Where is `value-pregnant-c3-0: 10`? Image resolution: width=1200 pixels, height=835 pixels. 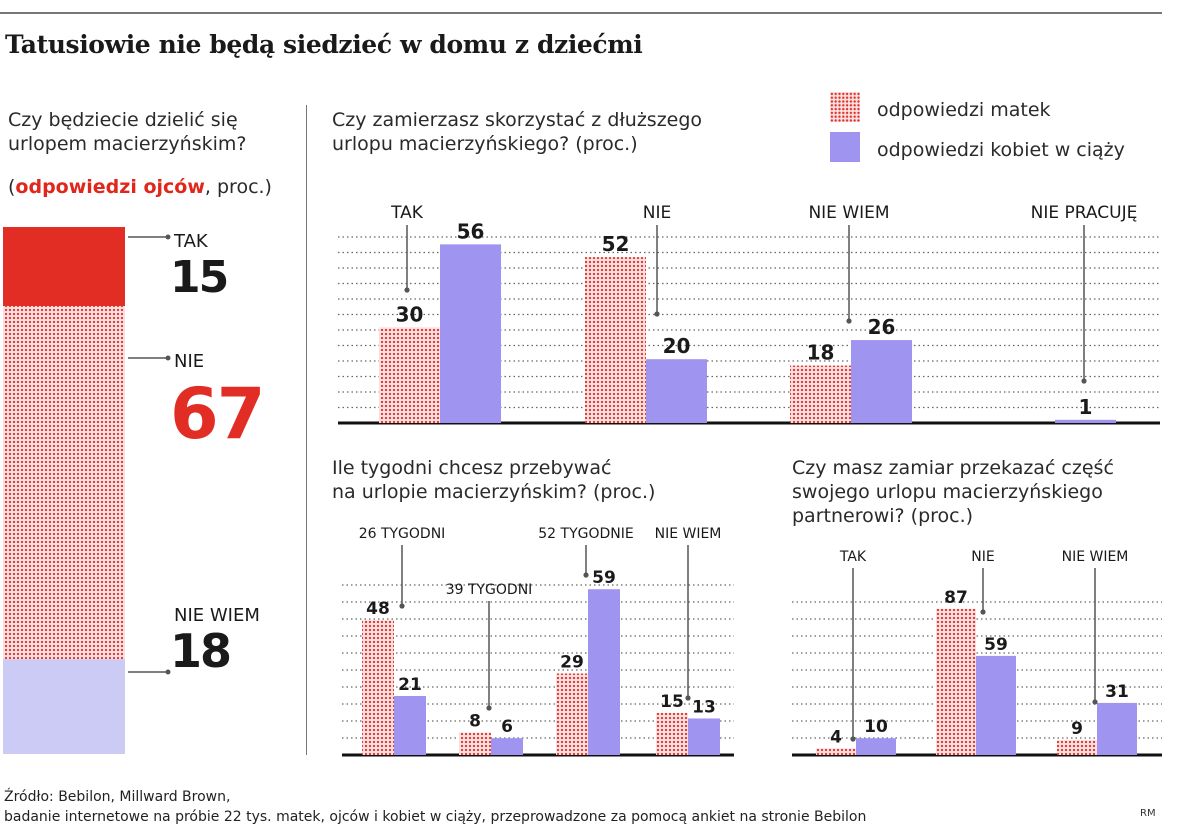 value-pregnant-c3-0: 10 is located at coordinates (876, 727).